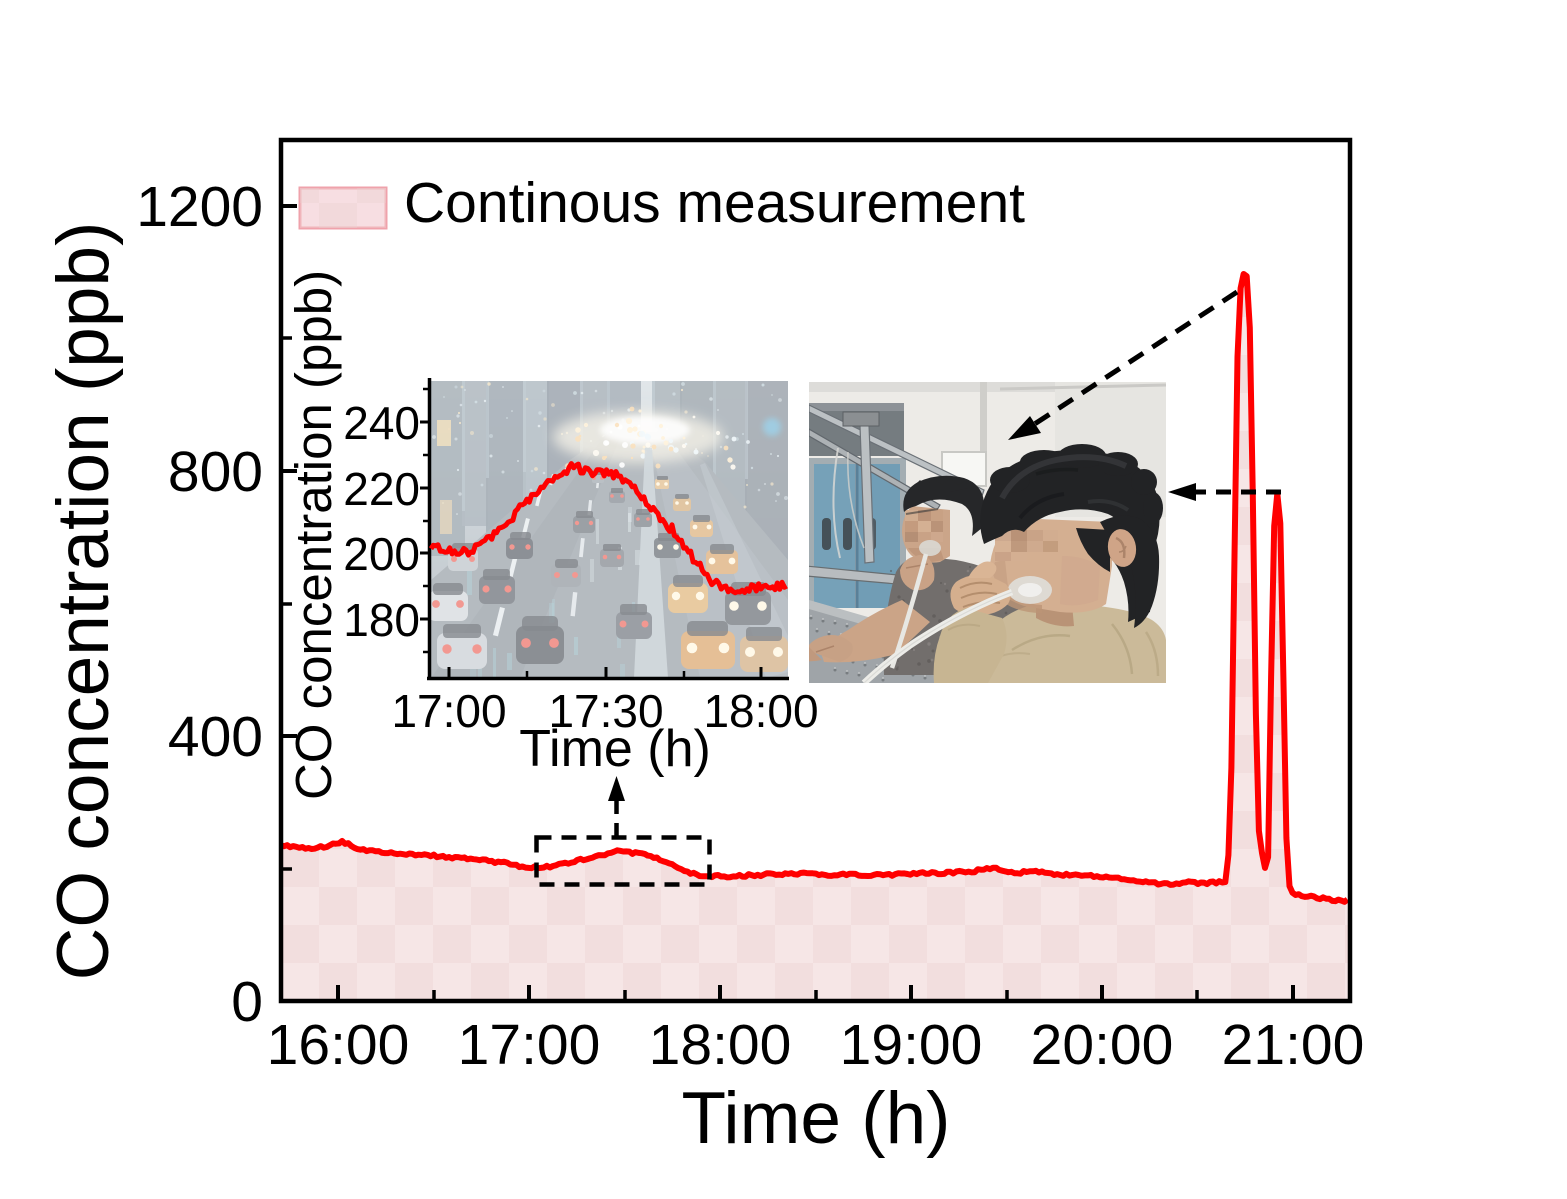  Describe the element at coordinates (911, 1045) in the screenshot. I see `svg-text: 19:00` at that location.